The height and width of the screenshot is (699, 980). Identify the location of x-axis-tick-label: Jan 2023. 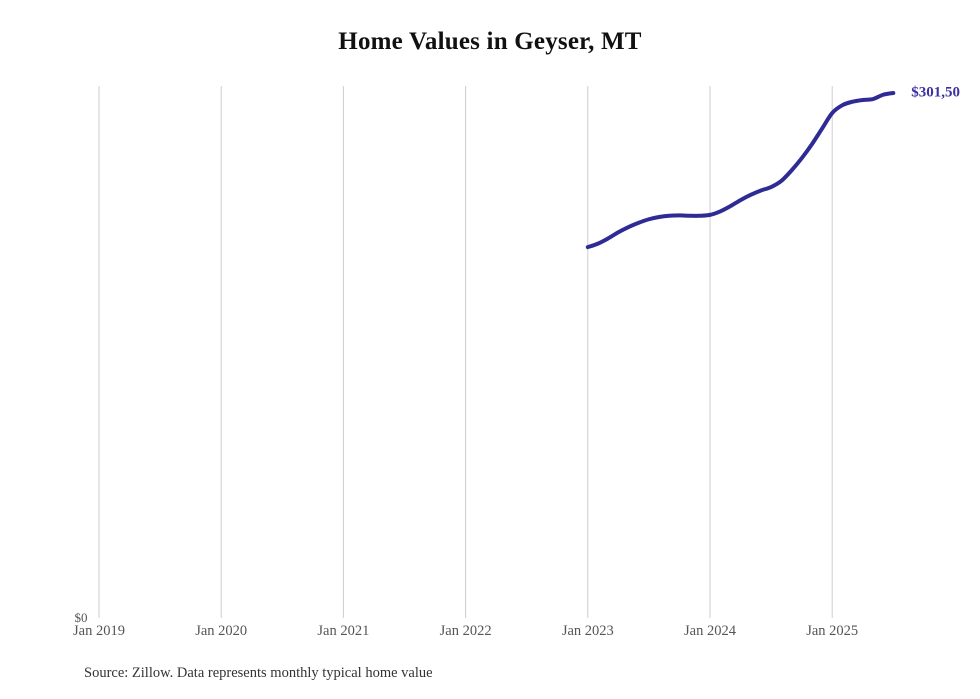
(587, 631).